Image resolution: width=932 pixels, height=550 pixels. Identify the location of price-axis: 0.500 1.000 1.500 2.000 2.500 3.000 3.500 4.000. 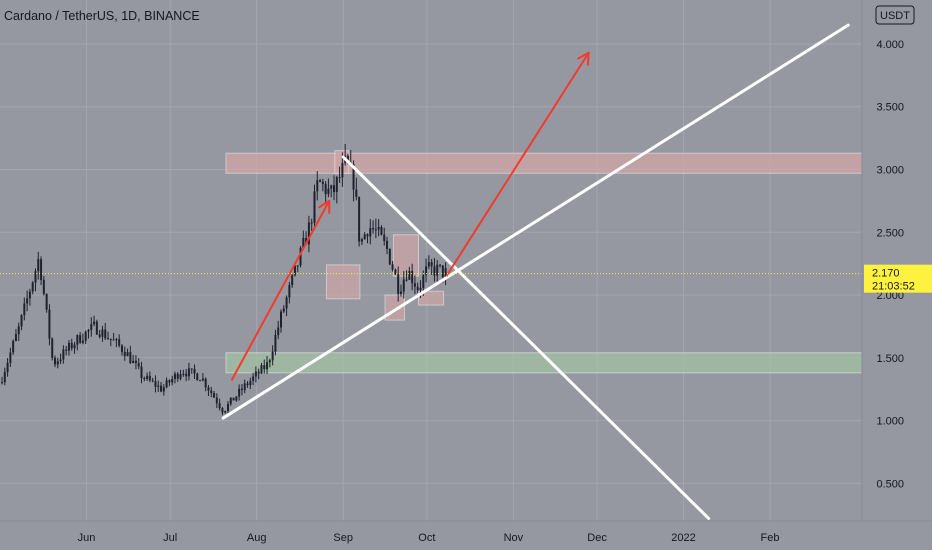
(890, 264).